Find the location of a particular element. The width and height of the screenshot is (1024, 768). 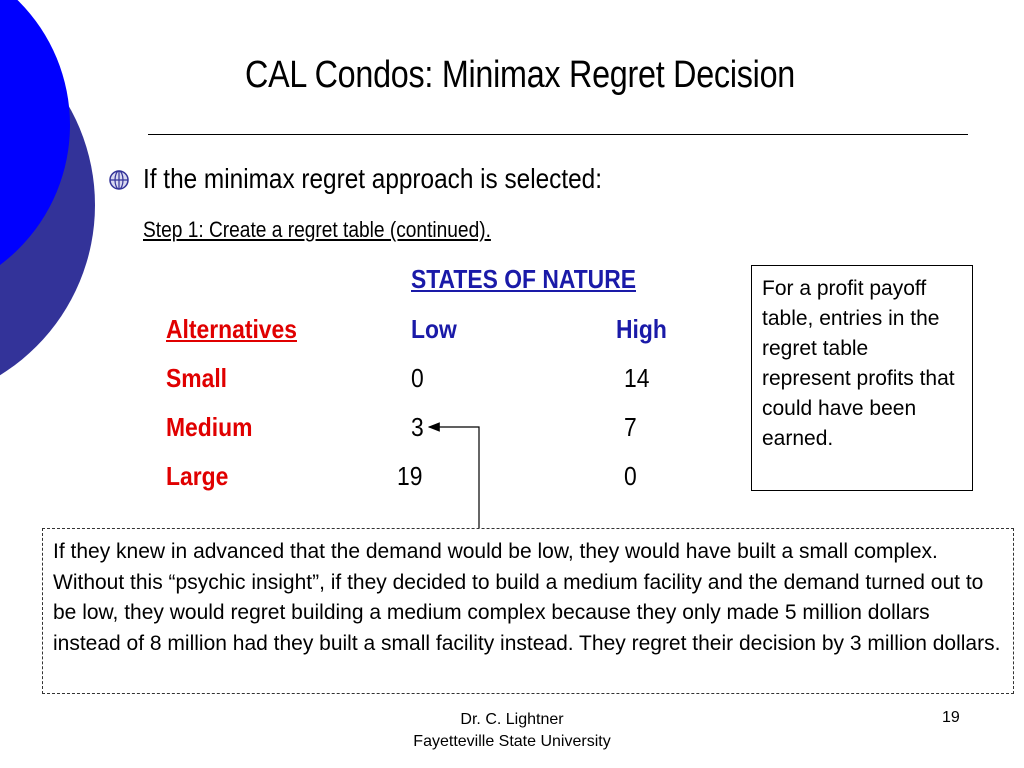

column-header-high: High is located at coordinates (641, 329).